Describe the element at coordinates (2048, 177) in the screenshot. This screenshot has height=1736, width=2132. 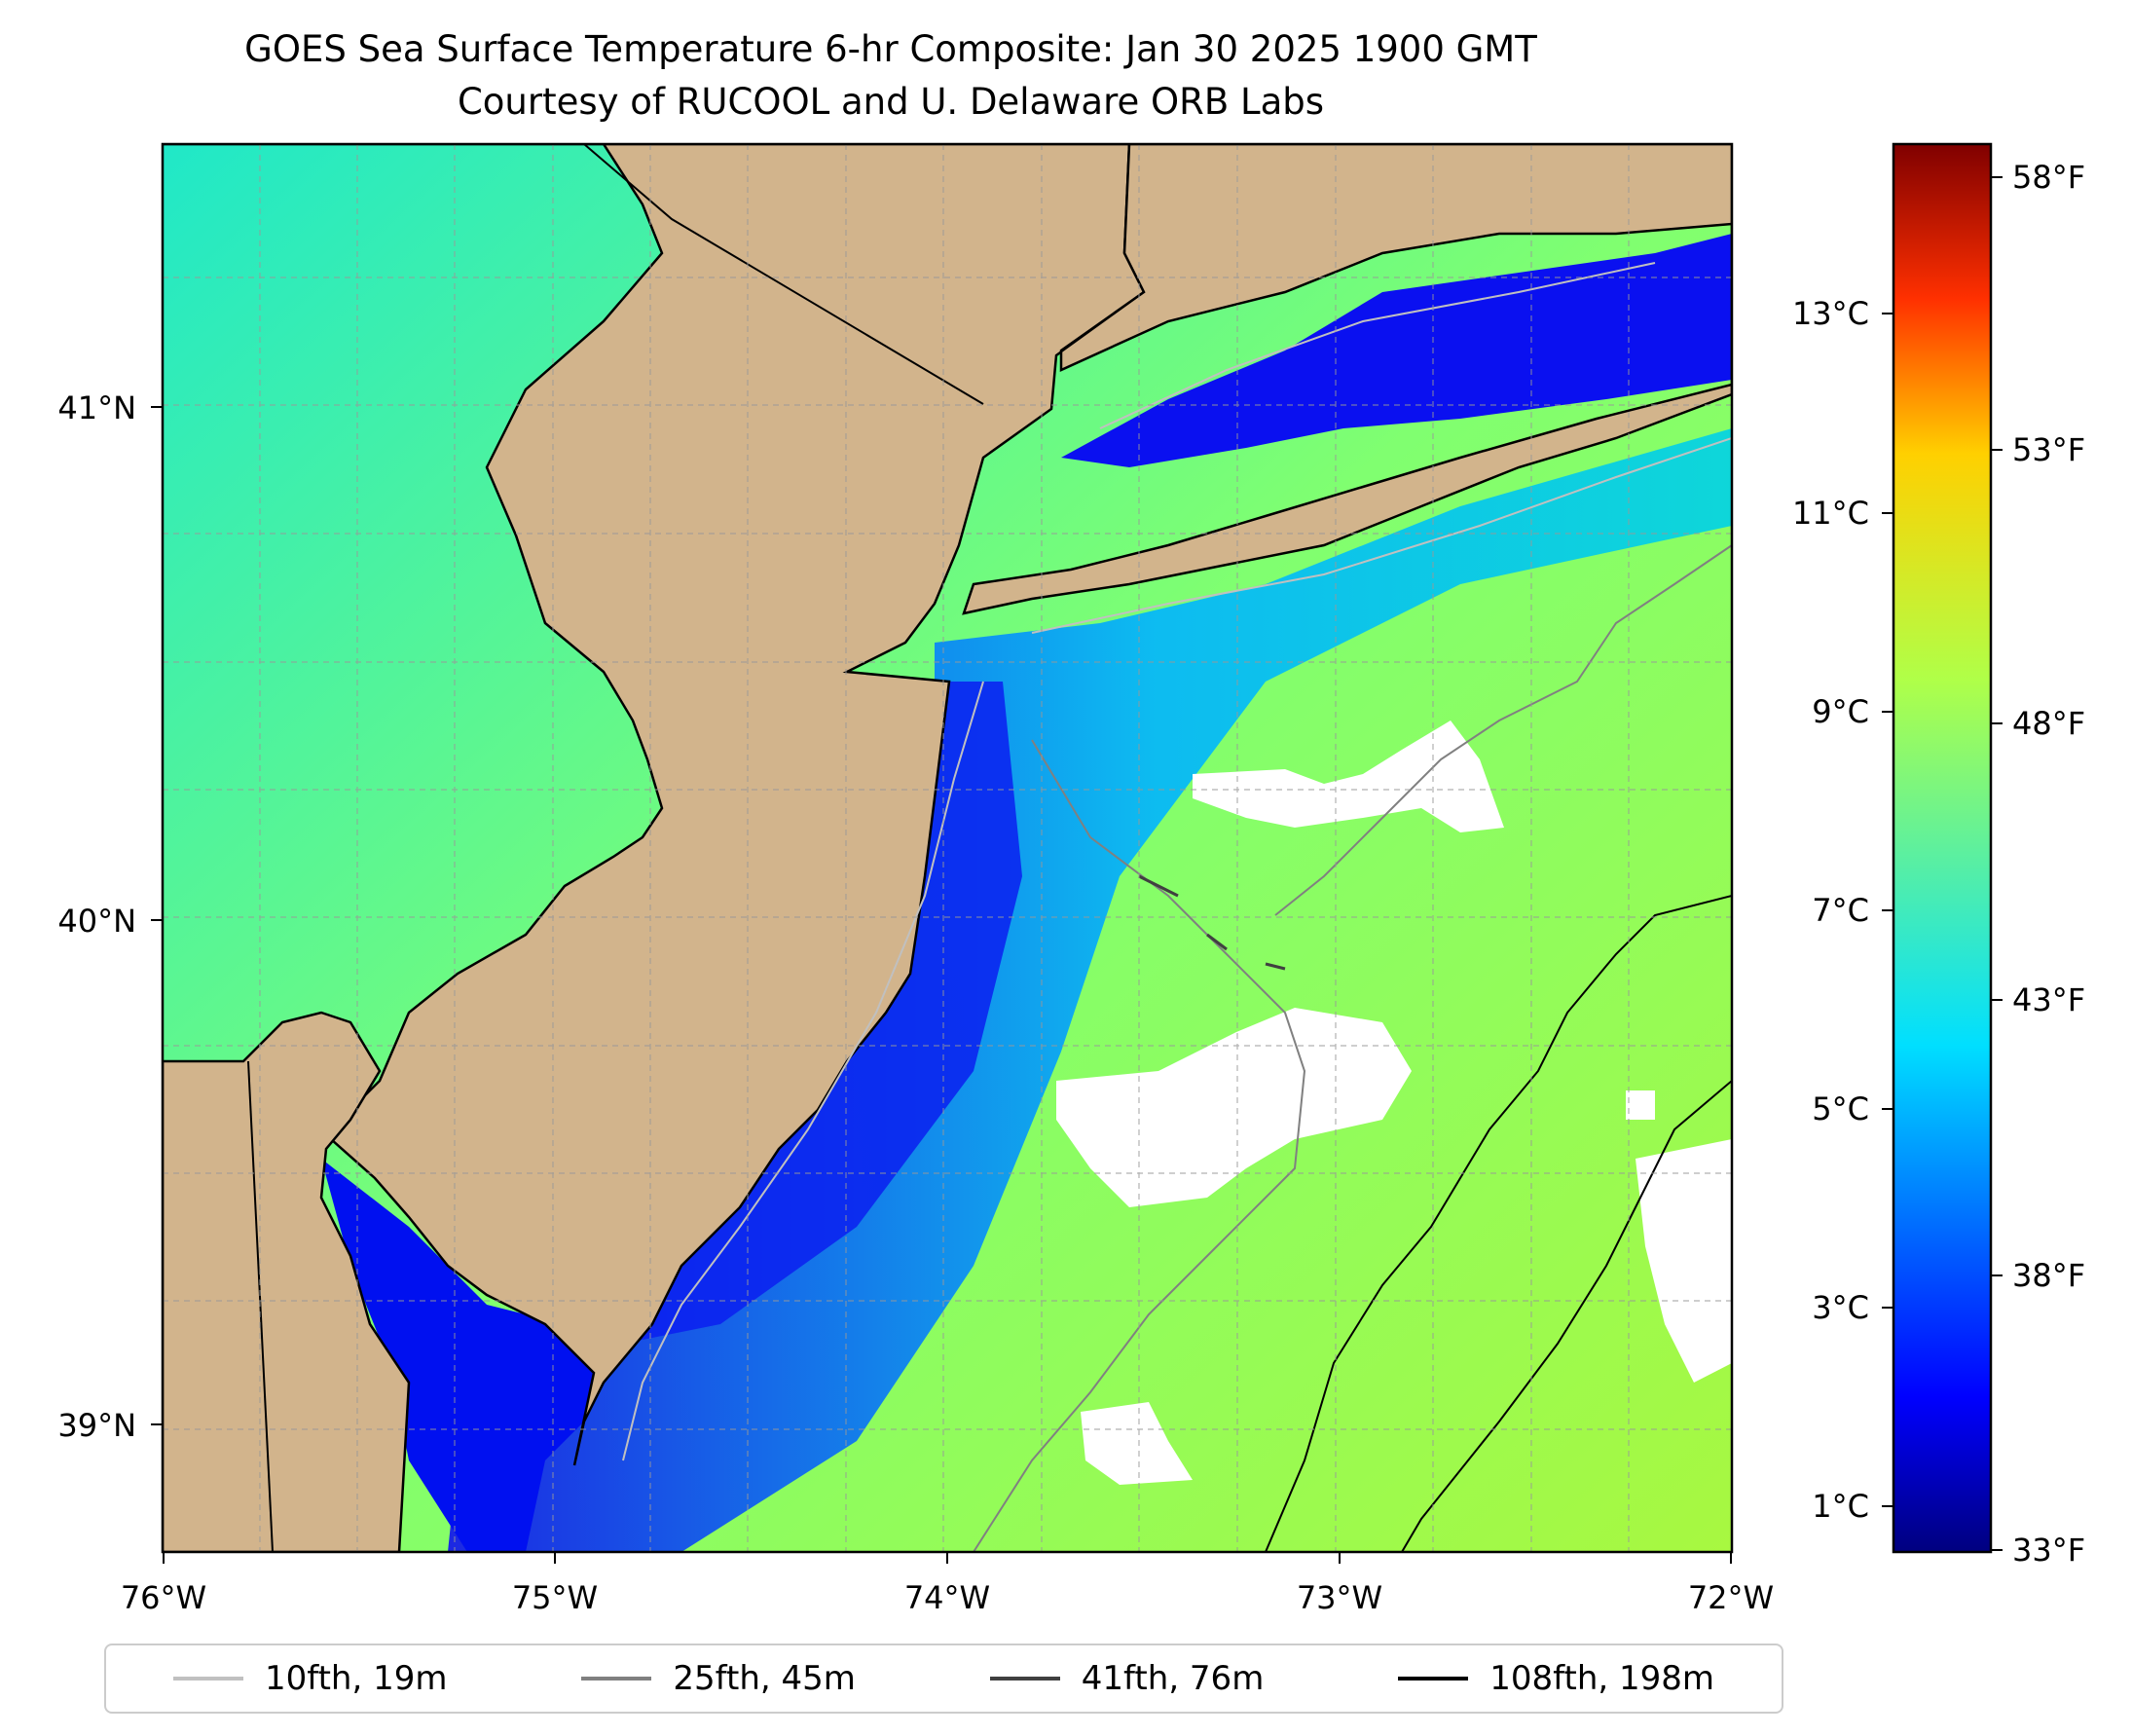
I see `fahrenheit-tick-label: 58°F` at that location.